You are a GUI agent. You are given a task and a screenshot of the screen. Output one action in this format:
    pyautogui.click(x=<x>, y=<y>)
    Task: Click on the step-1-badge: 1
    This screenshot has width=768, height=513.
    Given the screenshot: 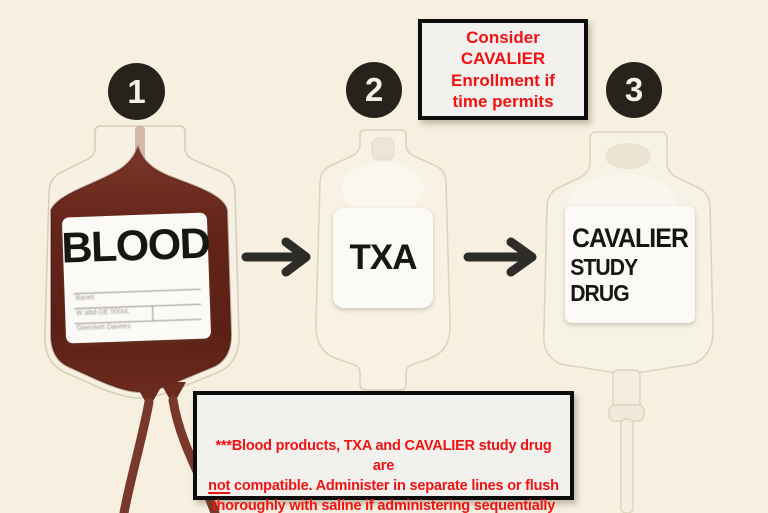 What is the action you would take?
    pyautogui.click(x=136, y=91)
    